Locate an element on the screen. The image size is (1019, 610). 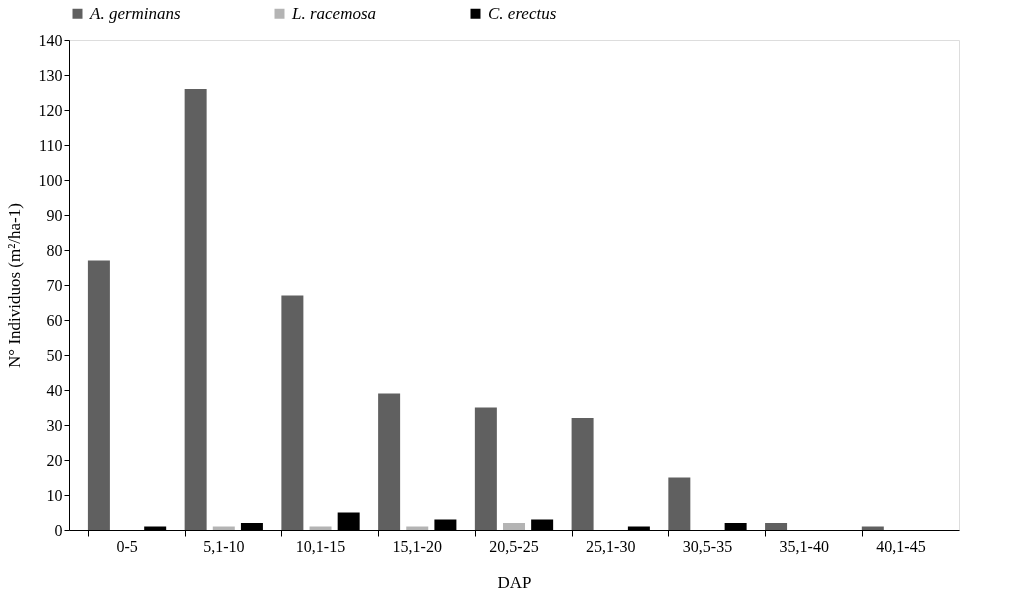
y-tick-label: 80 is located at coordinates (54, 250).